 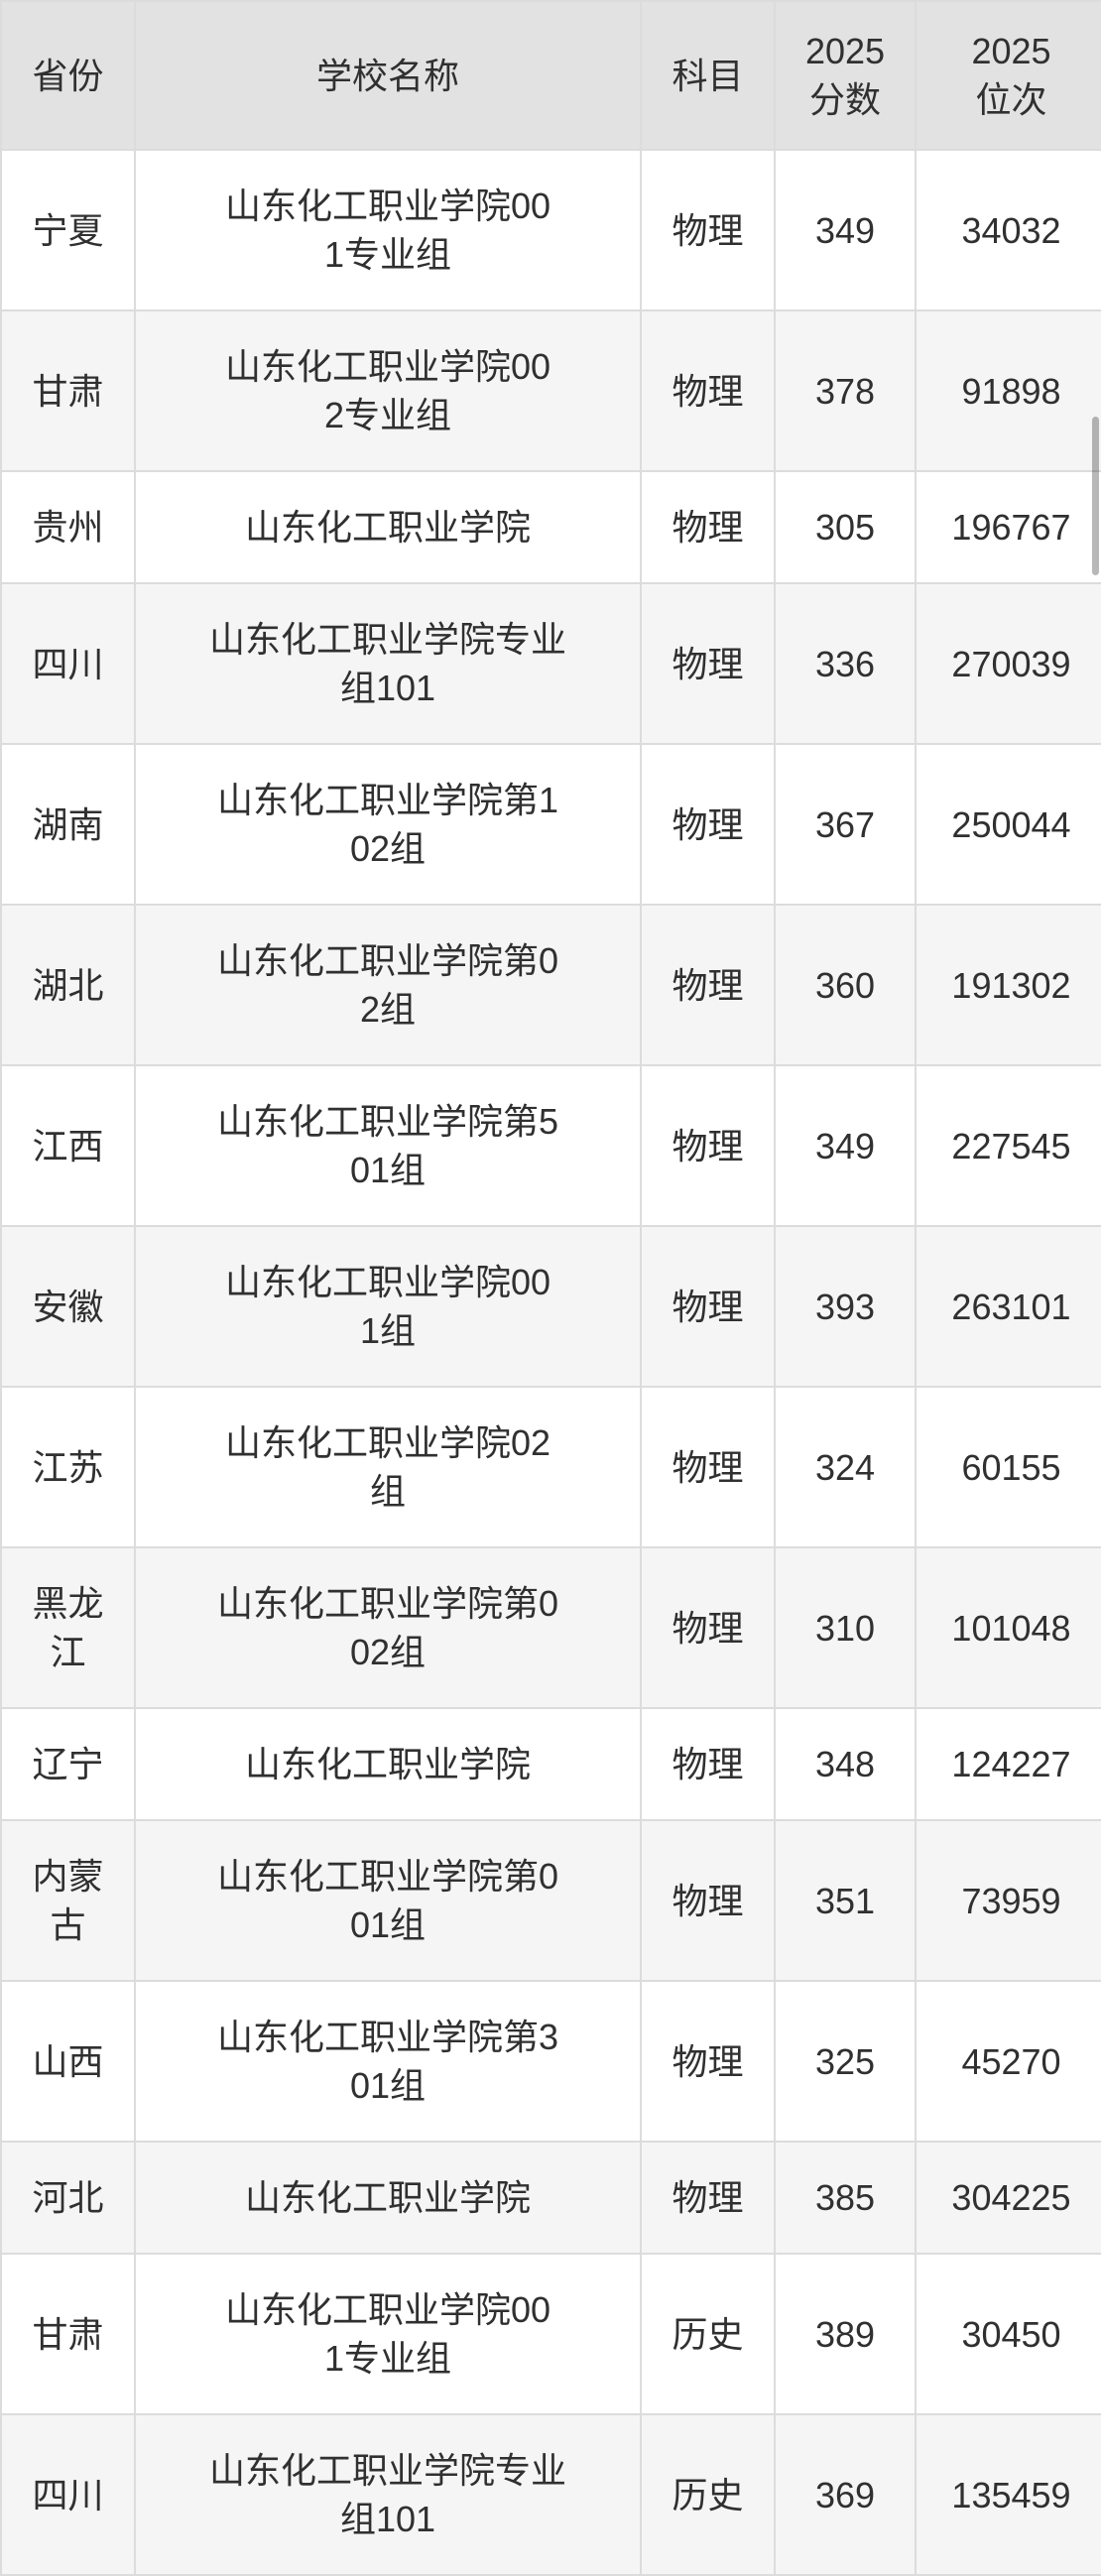 I want to click on table-row: 江西 山东化工职业学院第5 01组 物理 349 227545, so click(x=550, y=1145).